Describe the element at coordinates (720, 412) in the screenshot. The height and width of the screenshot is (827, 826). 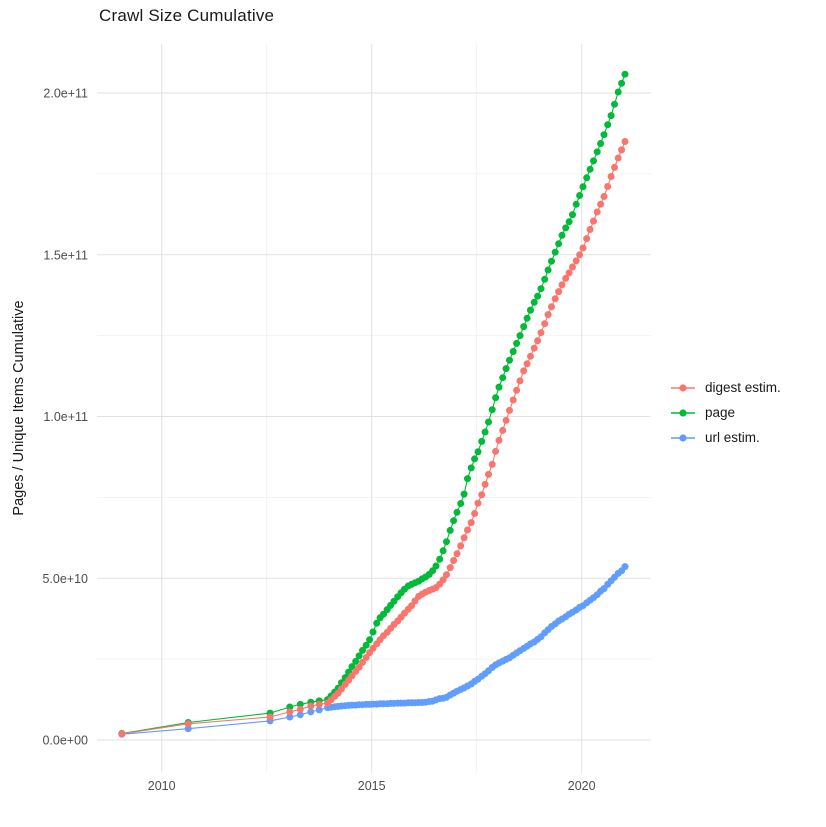
I see `legend-label: page` at that location.